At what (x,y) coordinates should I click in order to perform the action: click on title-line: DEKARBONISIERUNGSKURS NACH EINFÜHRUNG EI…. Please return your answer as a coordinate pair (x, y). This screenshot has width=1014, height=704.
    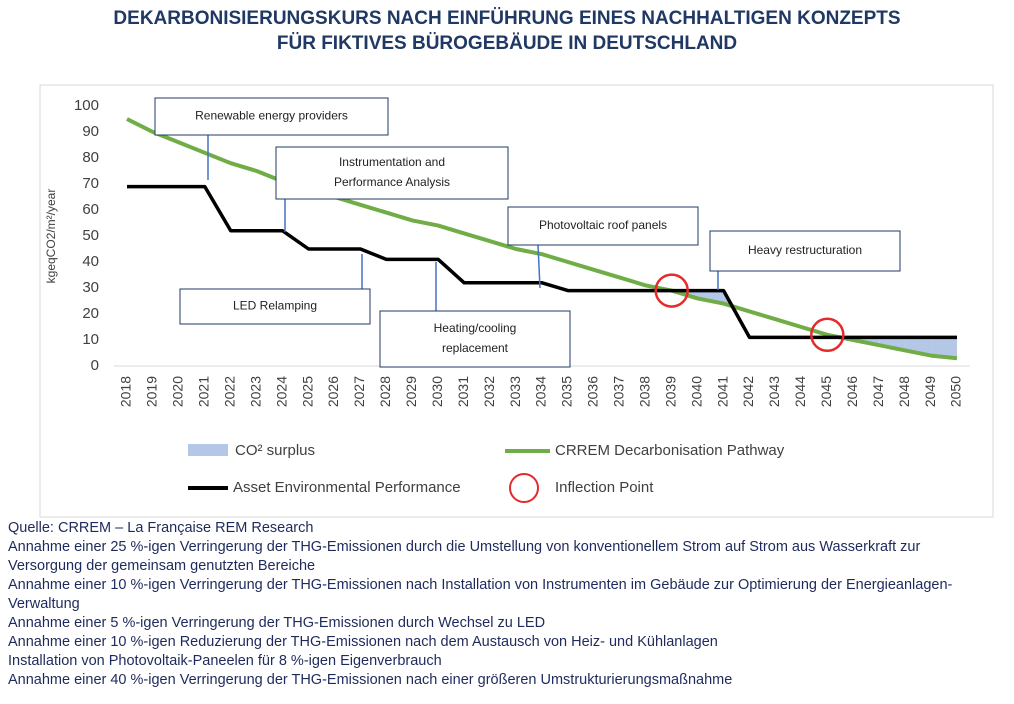
    Looking at the image, I should click on (507, 18).